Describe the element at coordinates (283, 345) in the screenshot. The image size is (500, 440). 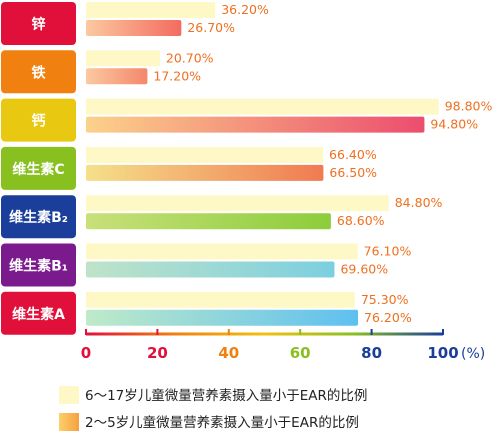
I see `x-axis: 0 20 40 60 80 100 (%)` at that location.